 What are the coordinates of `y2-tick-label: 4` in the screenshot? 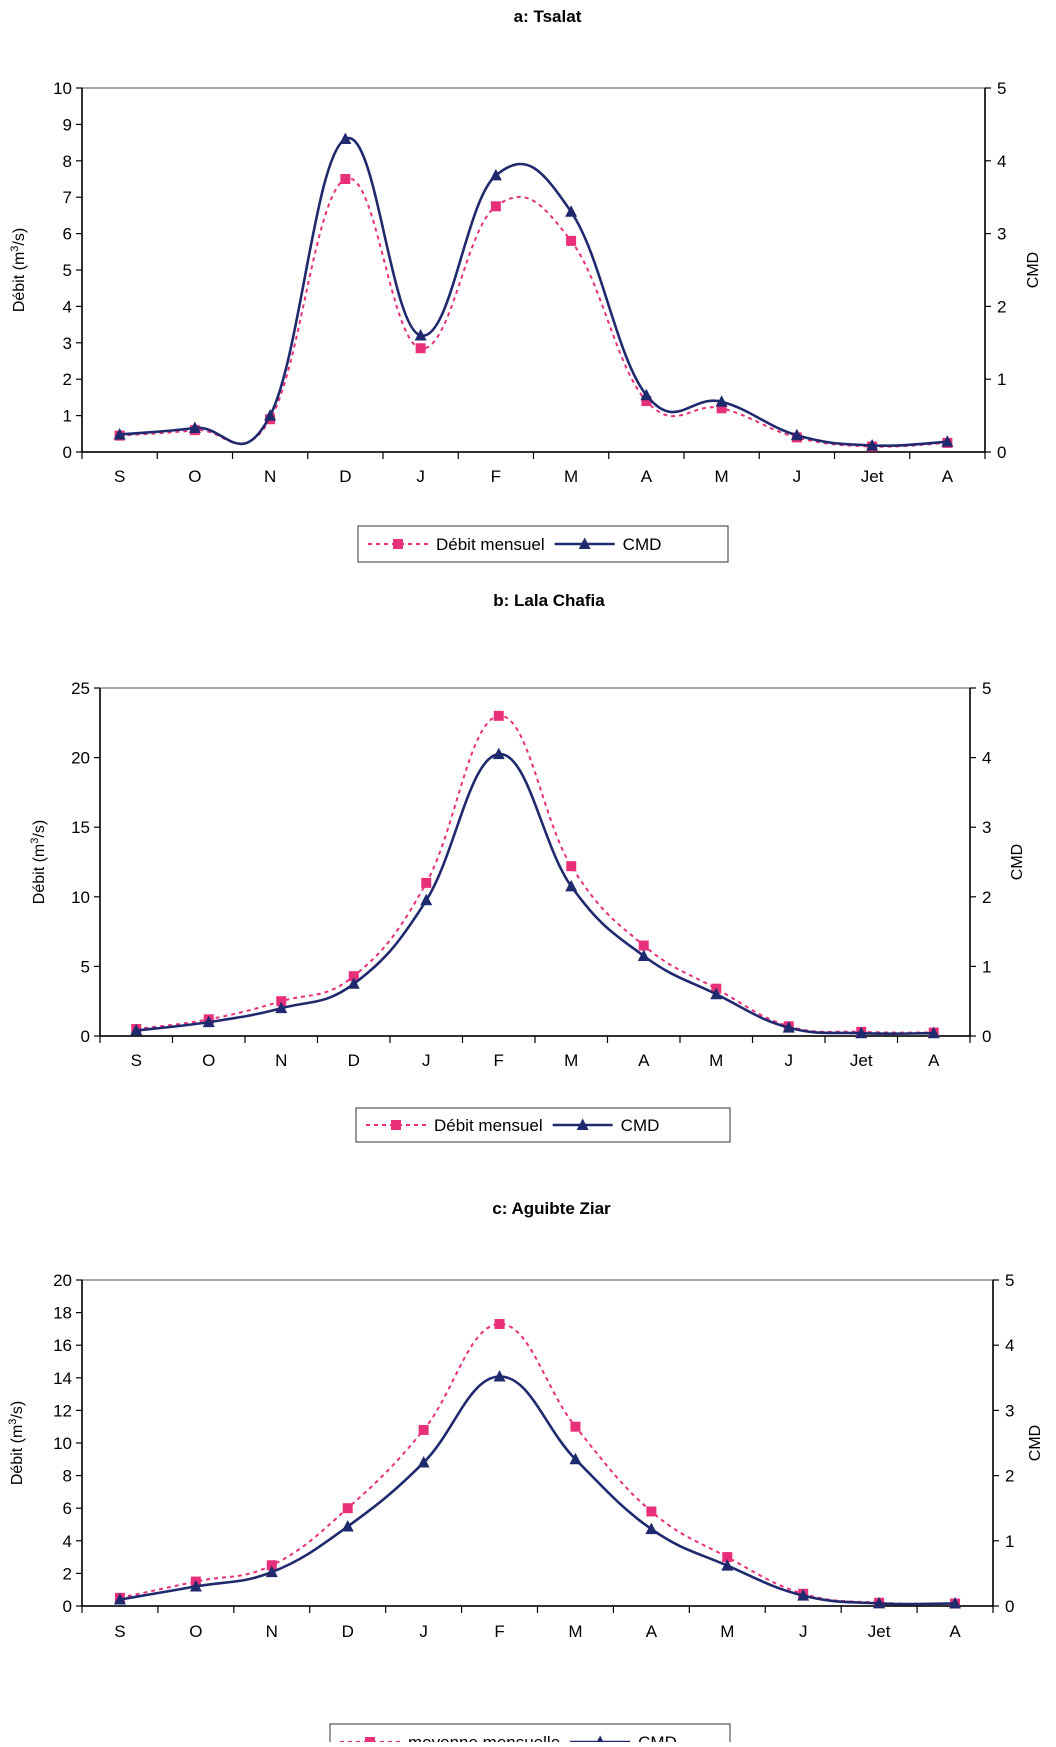 It's located at (986, 758).